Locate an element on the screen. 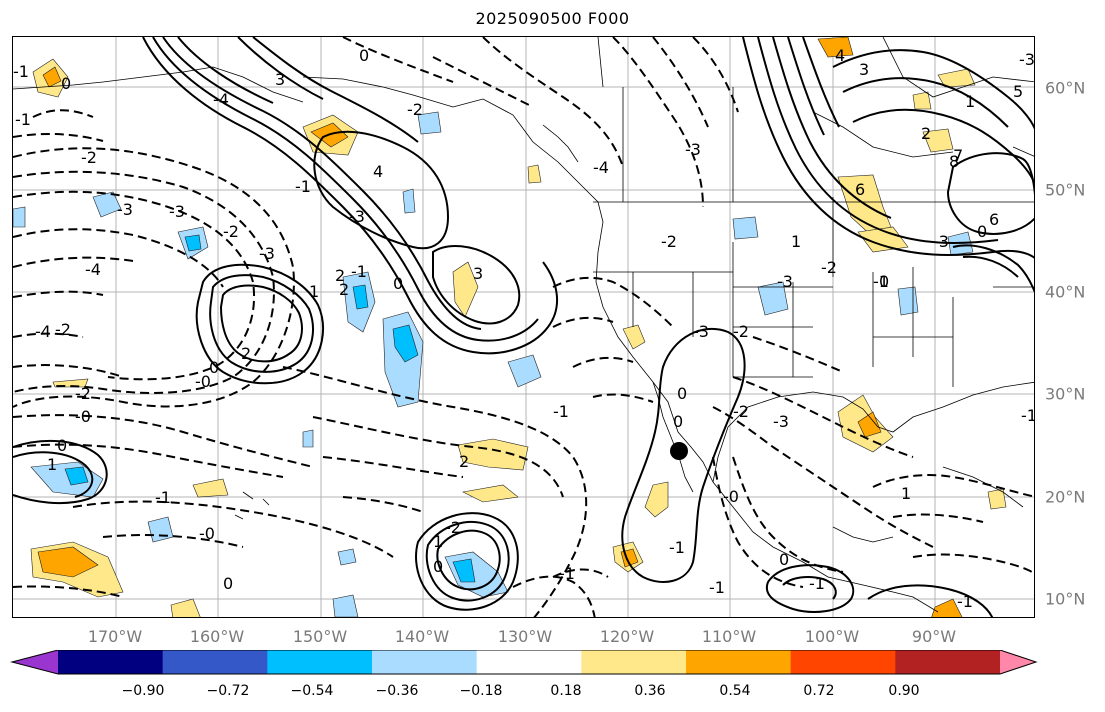  contour-label: 6 is located at coordinates (860, 189).